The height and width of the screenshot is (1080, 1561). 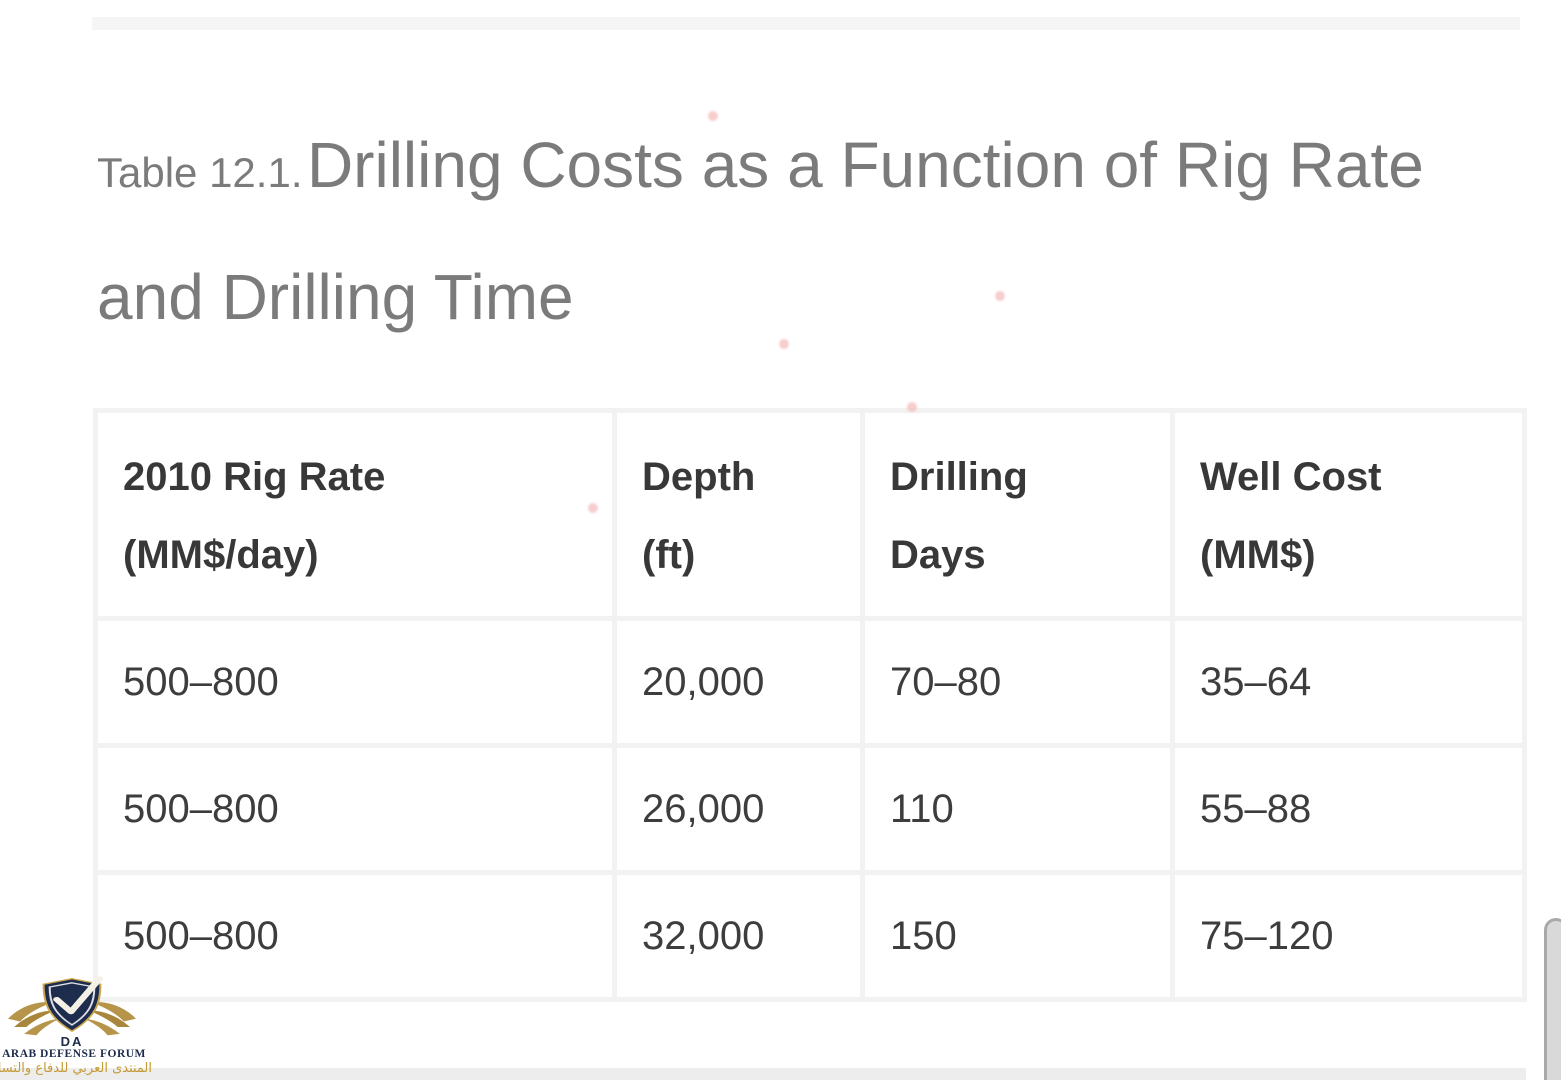 I want to click on vertical-scrollbar-thumb, so click(x=1552, y=999).